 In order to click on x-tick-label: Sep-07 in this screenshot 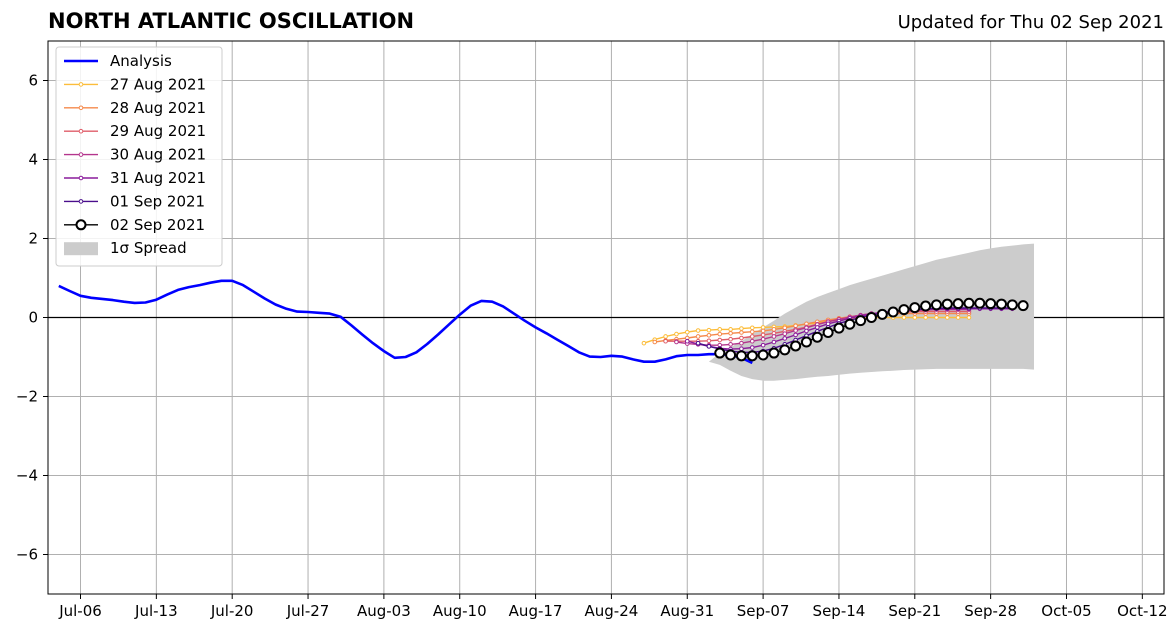, I will do `click(763, 611)`.